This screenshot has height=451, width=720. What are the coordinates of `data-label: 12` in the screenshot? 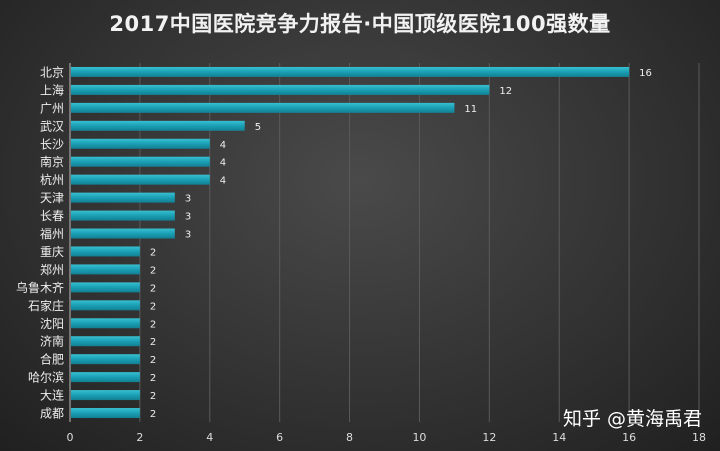 It's located at (505, 91).